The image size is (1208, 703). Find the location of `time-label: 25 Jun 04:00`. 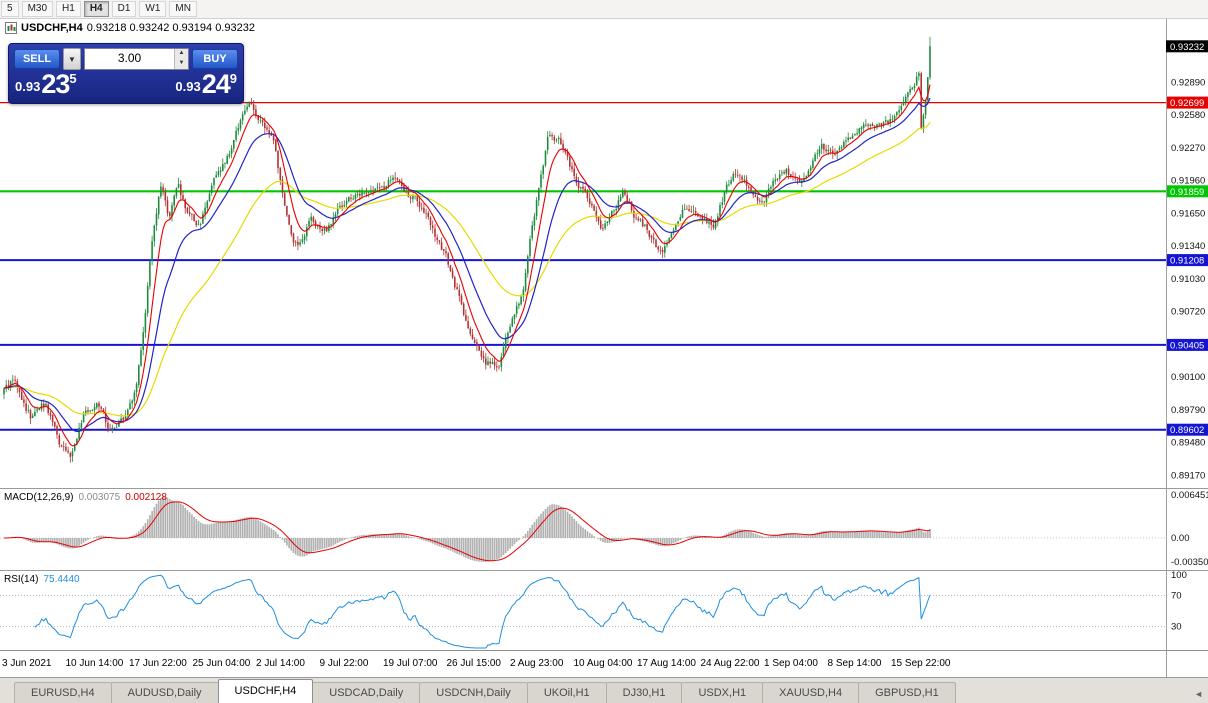

time-label: 25 Jun 04:00 is located at coordinates (221, 663).